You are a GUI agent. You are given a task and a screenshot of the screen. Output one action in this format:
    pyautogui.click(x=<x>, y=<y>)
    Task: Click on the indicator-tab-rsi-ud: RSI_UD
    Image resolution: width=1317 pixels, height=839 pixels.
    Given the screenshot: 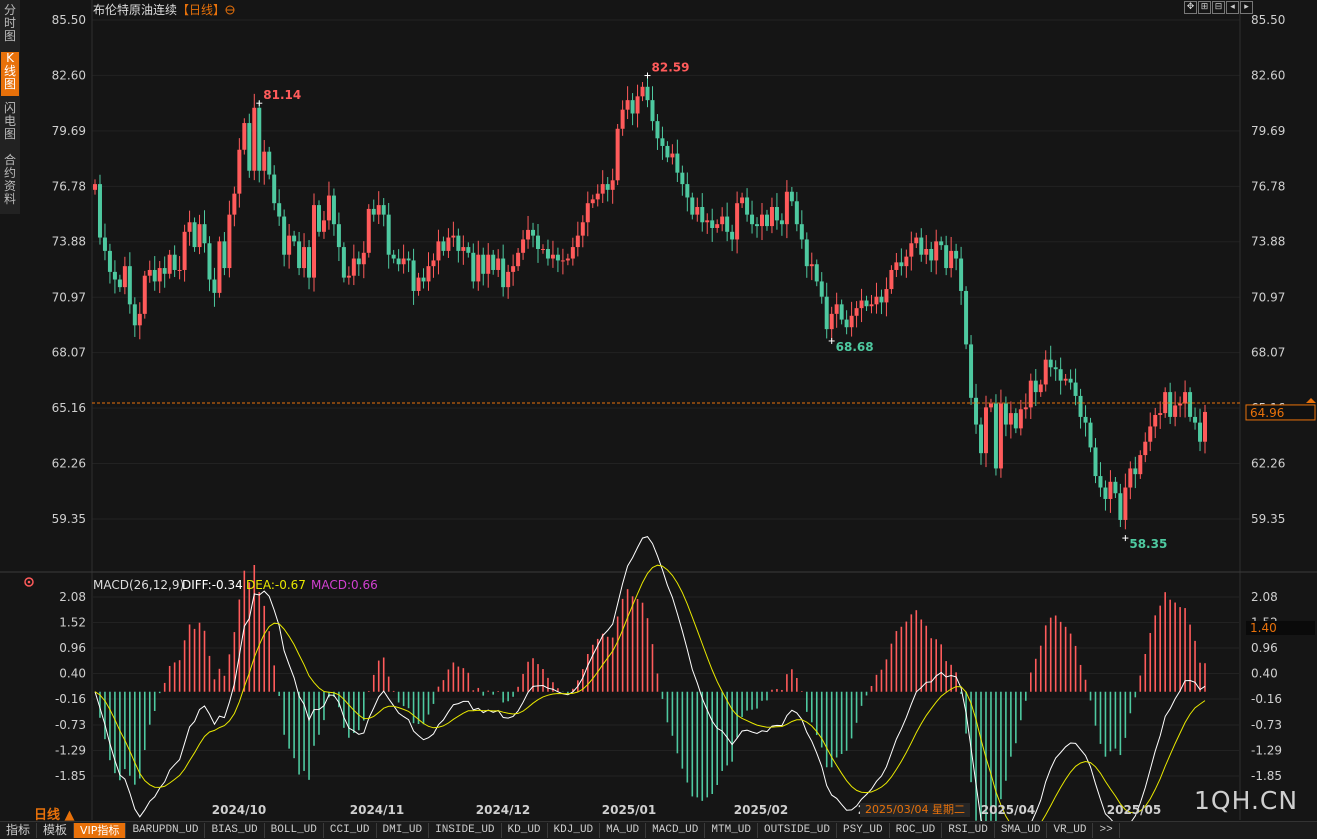 What is the action you would take?
    pyautogui.click(x=968, y=830)
    